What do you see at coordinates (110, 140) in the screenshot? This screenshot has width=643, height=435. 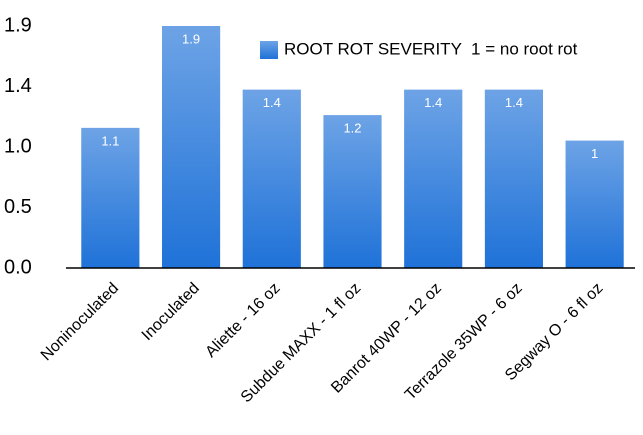 I see `value-label: 1.1` at bounding box center [110, 140].